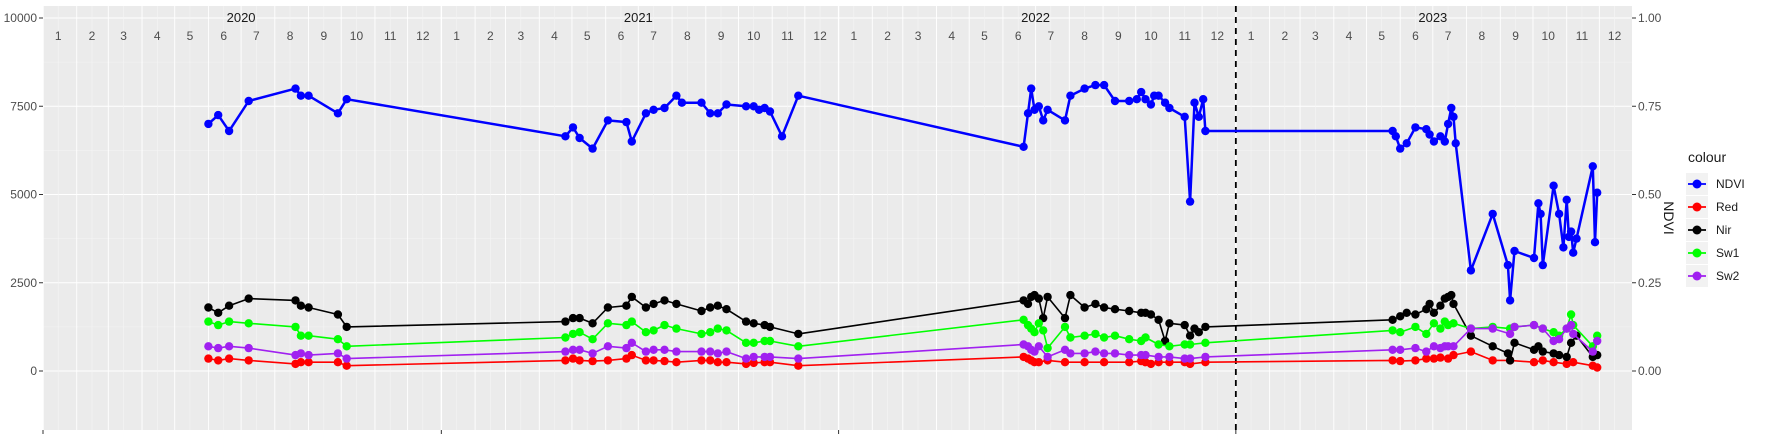  I want to click on month-label: 6, so click(1018, 36).